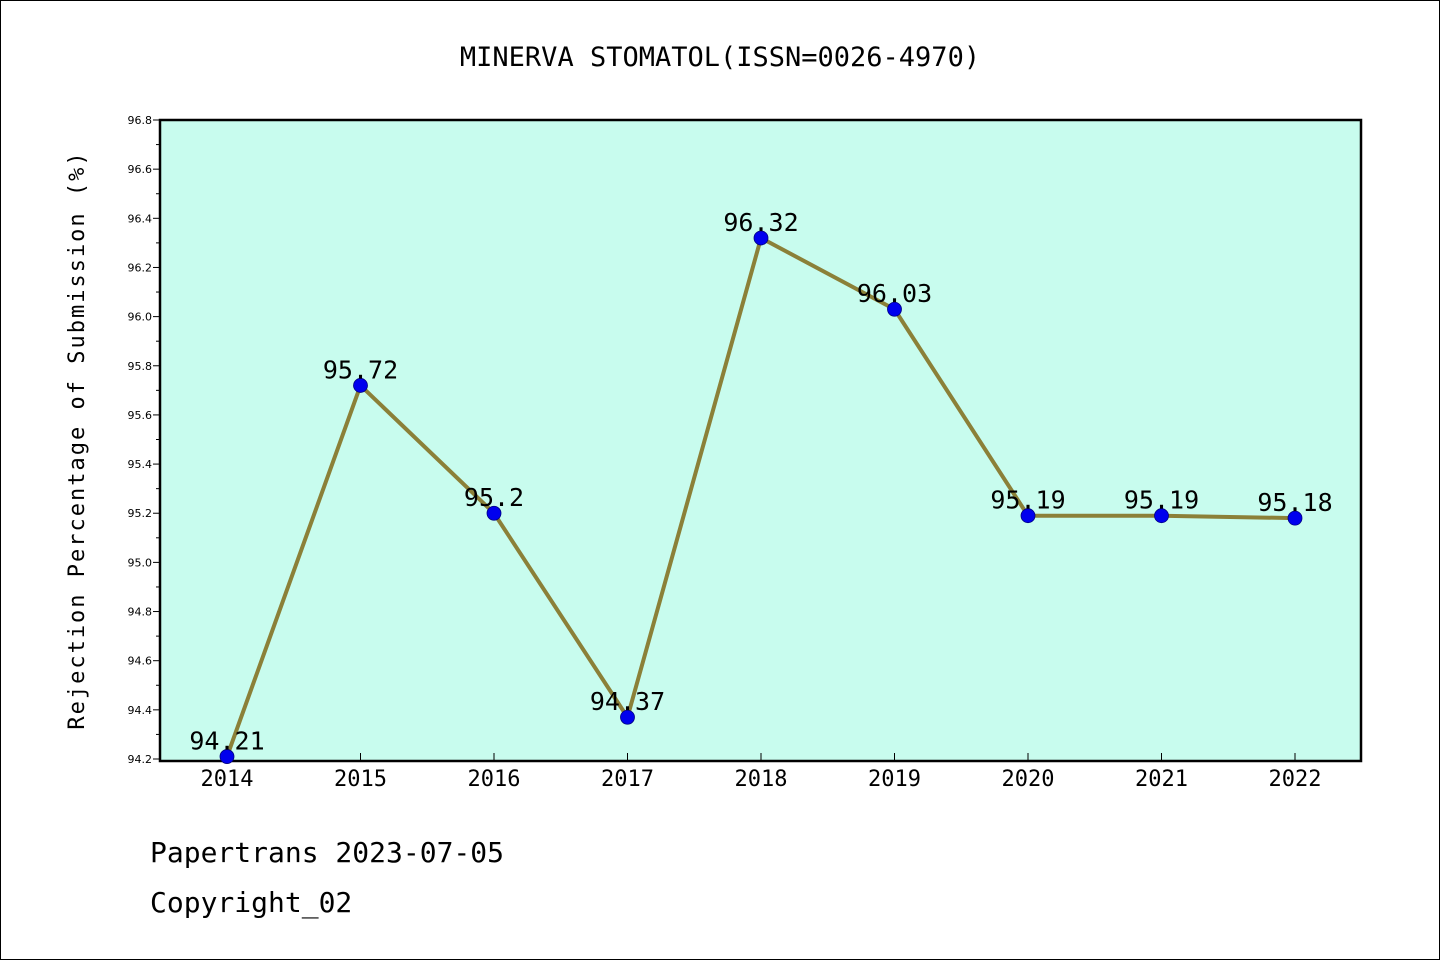 The height and width of the screenshot is (960, 1440). I want to click on data-label: 95.72, so click(360, 369).